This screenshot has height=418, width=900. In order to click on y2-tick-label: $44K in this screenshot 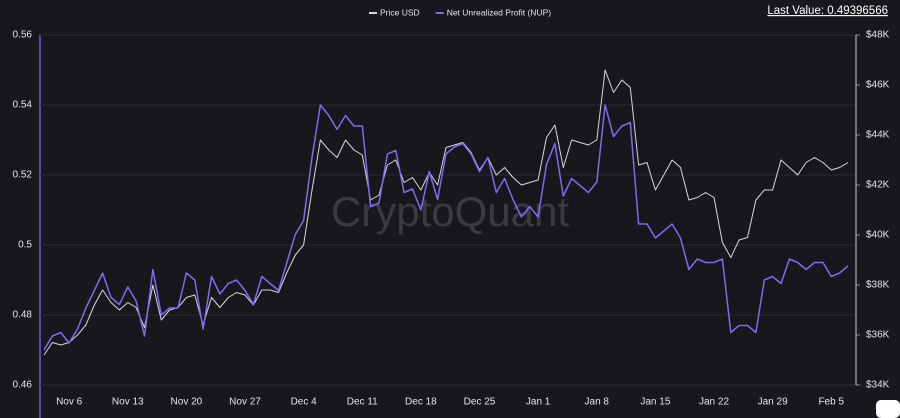, I will do `click(878, 135)`.